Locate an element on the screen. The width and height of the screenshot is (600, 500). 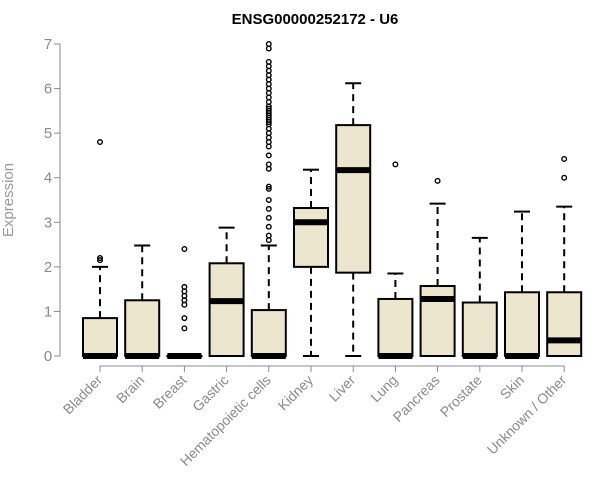
y-tick-label: 3 is located at coordinates (48, 222).